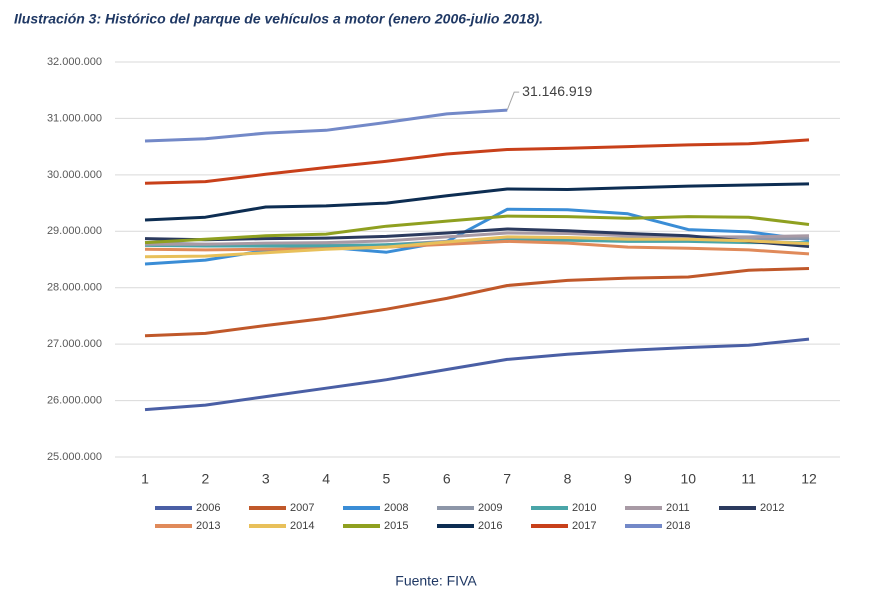  Describe the element at coordinates (584, 508) in the screenshot. I see `legend-label: 2010` at that location.